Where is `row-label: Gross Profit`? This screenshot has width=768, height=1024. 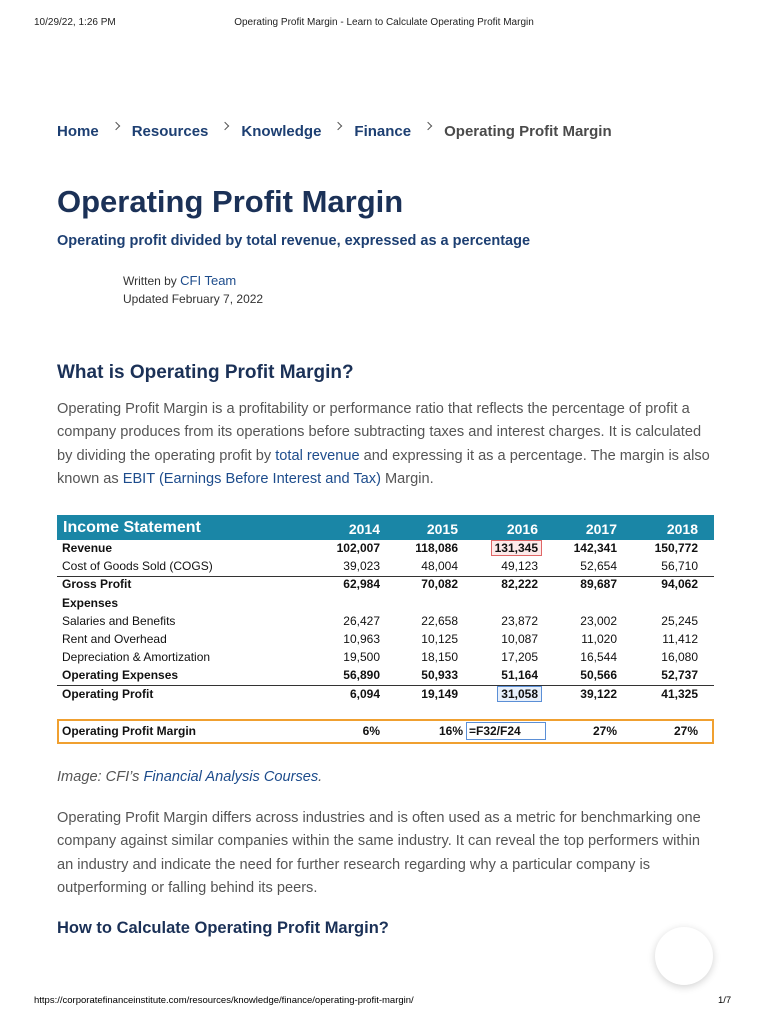
row-label: Gross Profit is located at coordinates (97, 584).